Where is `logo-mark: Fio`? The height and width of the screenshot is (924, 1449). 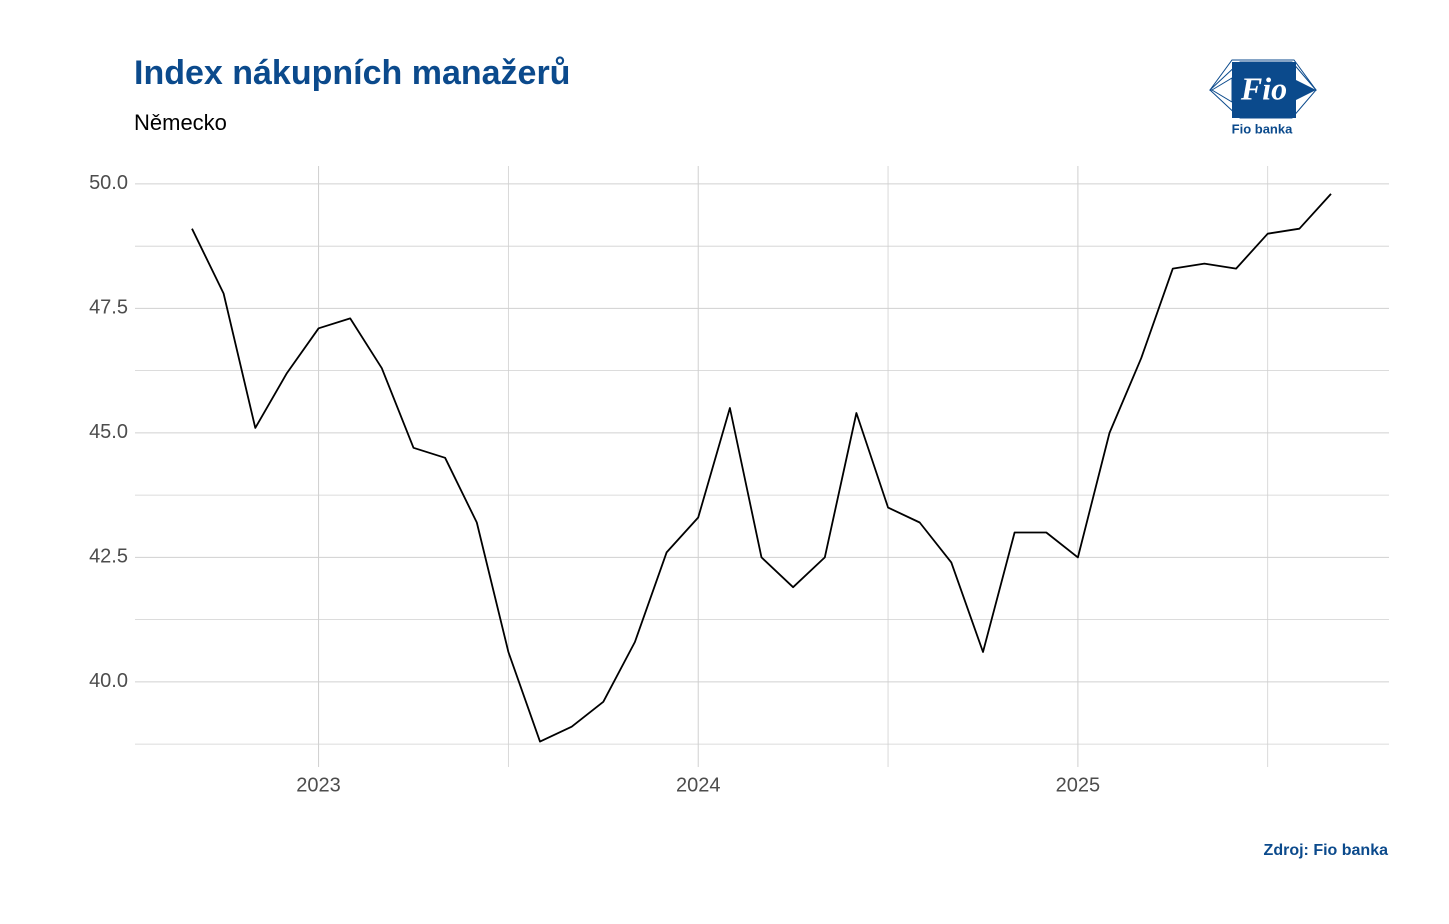 logo-mark: Fio is located at coordinates (1263, 88).